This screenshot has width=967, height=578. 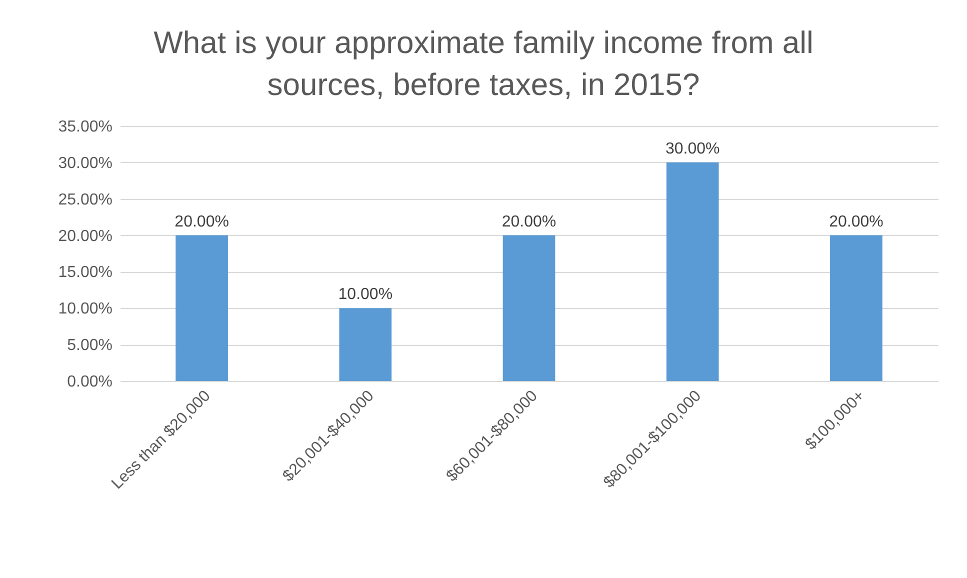 I want to click on data-label: 10.00%, so click(x=365, y=295).